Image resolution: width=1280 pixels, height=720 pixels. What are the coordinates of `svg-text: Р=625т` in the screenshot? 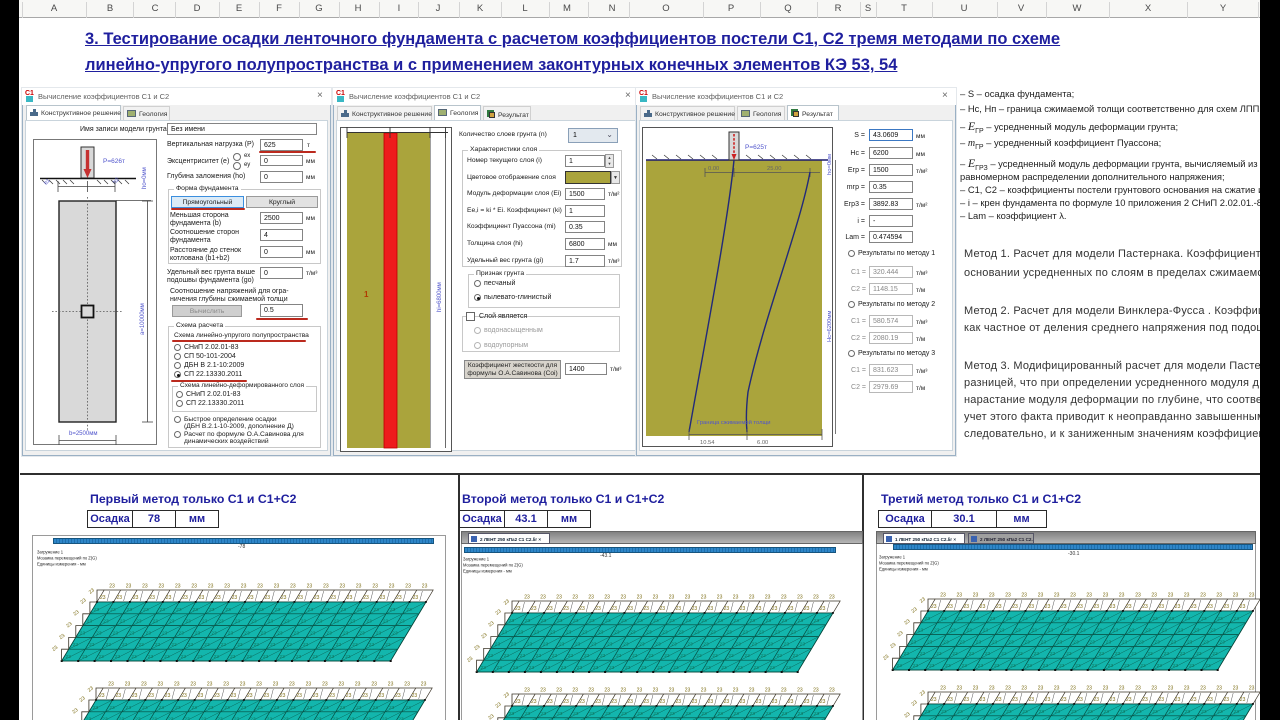 It's located at (756, 147).